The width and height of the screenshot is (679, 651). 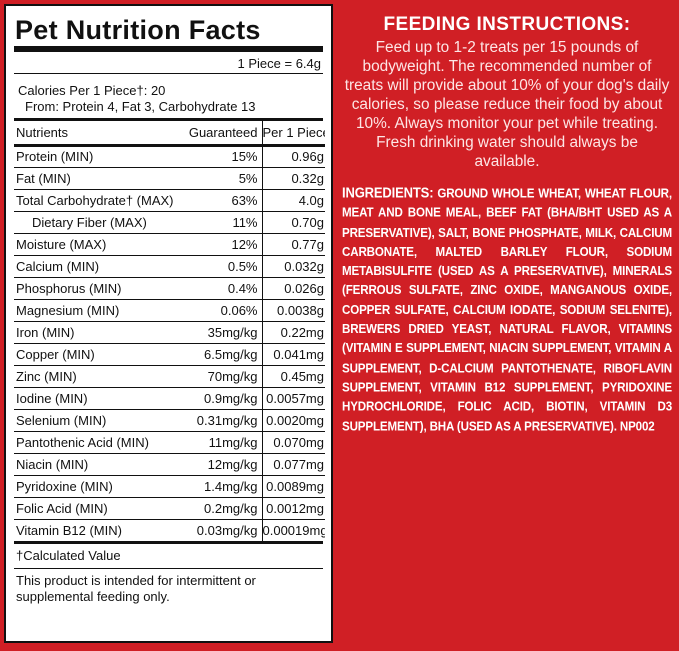 What do you see at coordinates (293, 200) in the screenshot?
I see `per-piece-value: 4.0g` at bounding box center [293, 200].